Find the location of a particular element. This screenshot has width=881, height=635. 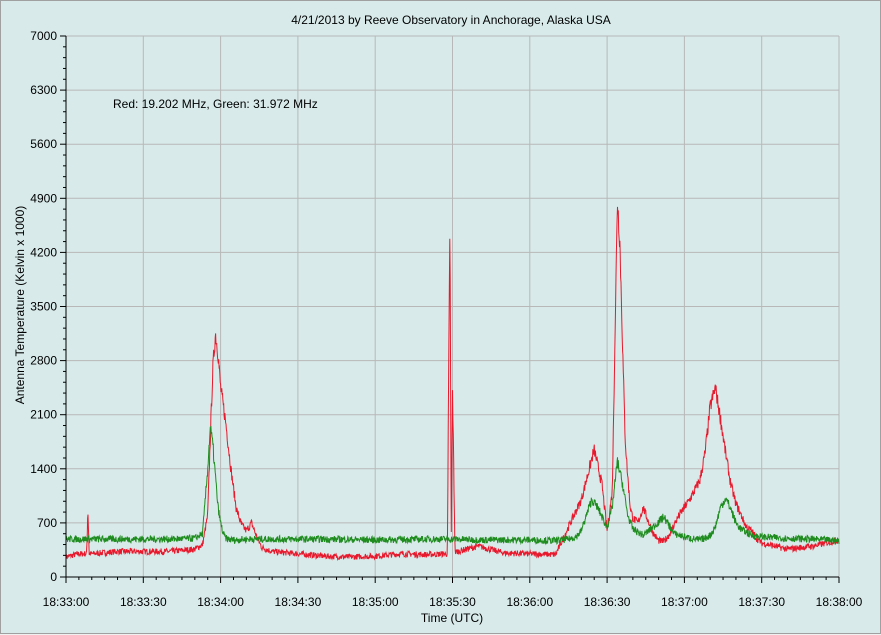

y-tick-label: 4200 is located at coordinates (43, 252).